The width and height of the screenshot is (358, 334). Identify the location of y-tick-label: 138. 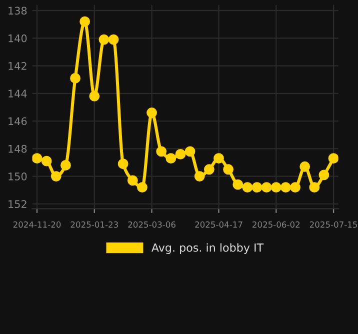
(17, 10).